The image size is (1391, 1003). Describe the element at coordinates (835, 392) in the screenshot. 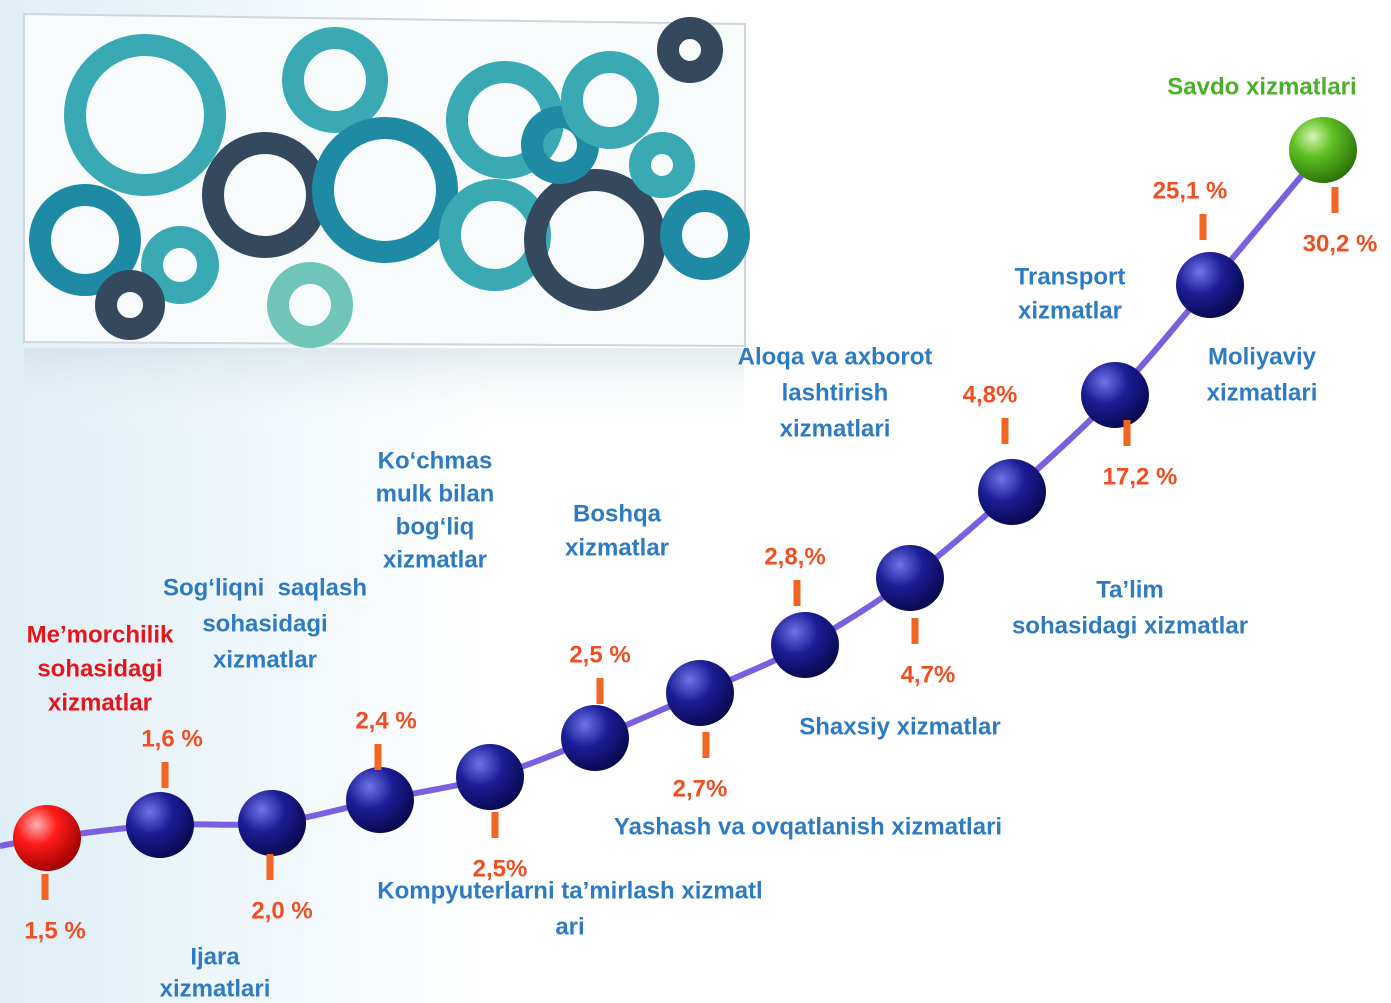

I see `service-label: lashtirish` at that location.